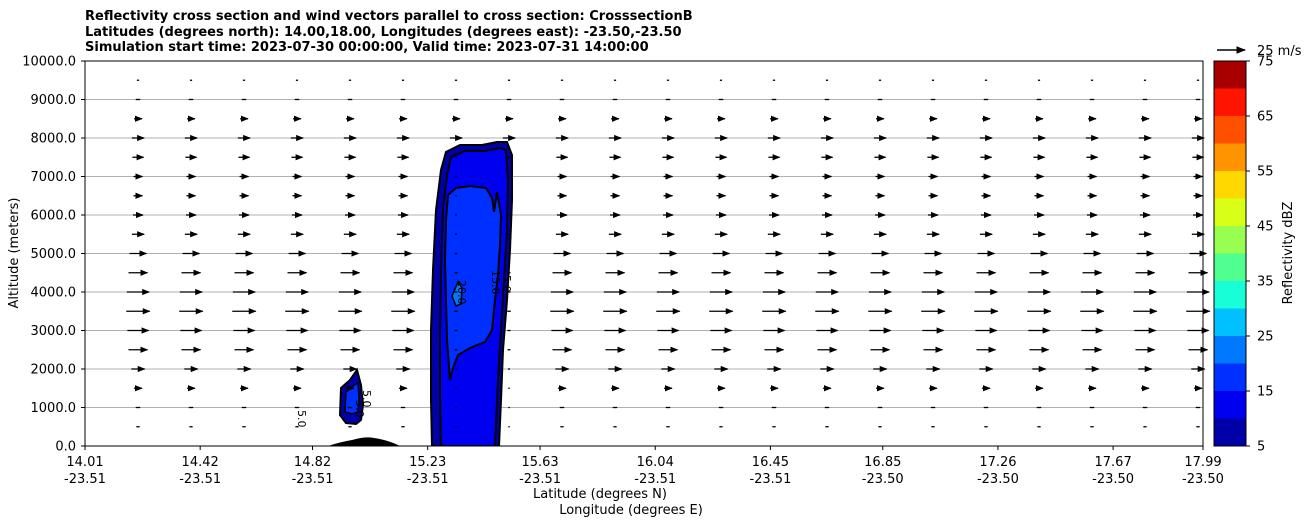 Image resolution: width=1304 pixels, height=526 pixels. Describe the element at coordinates (1265, 392) in the screenshot. I see `colorbar-tick-label: 15` at that location.